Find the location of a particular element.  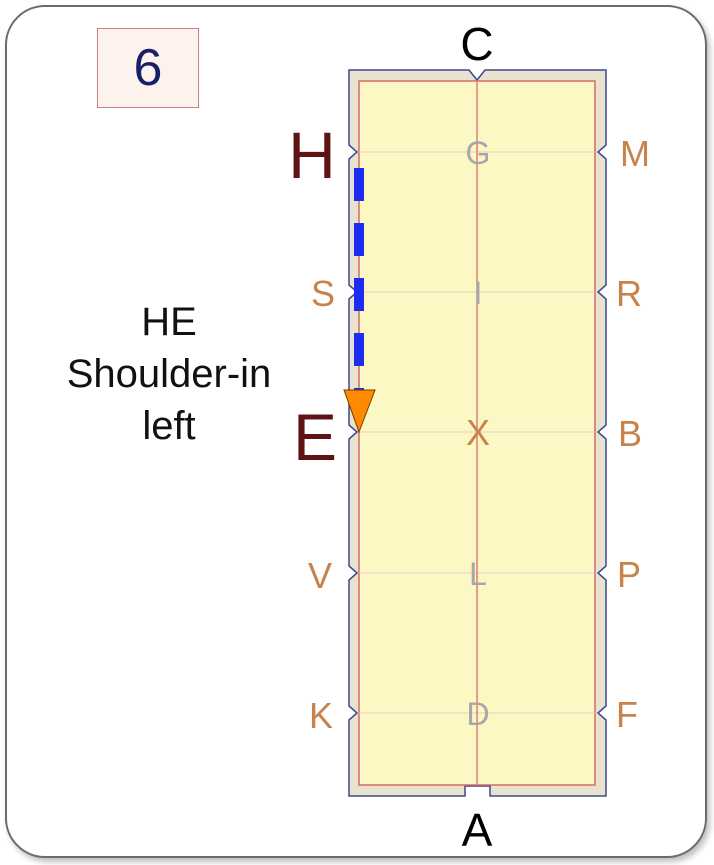

letter-top: C is located at coordinates (476, 44).